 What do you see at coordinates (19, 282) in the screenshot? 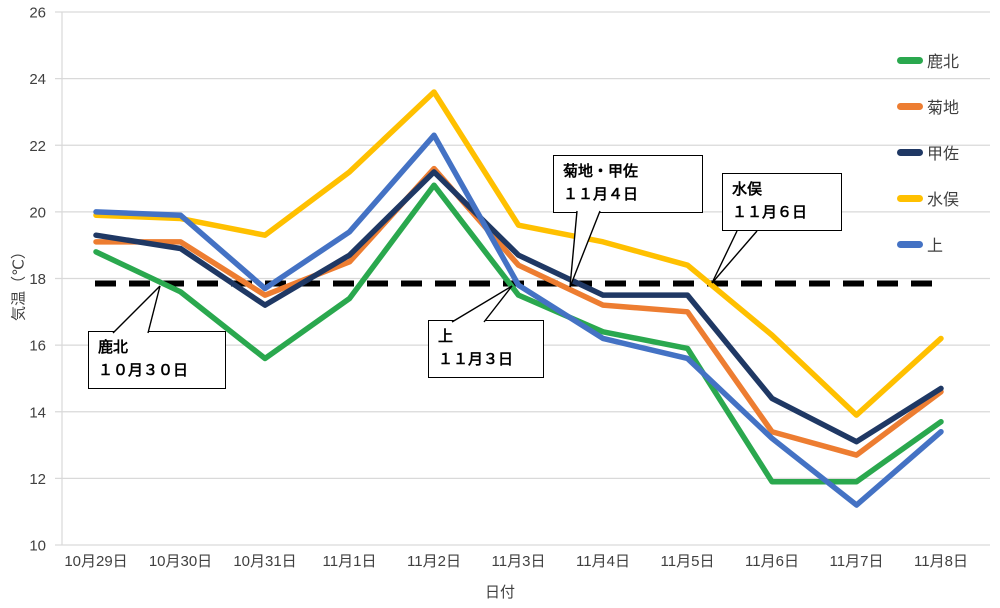
I see `y-axis-title: 気温（℃）` at bounding box center [19, 282].